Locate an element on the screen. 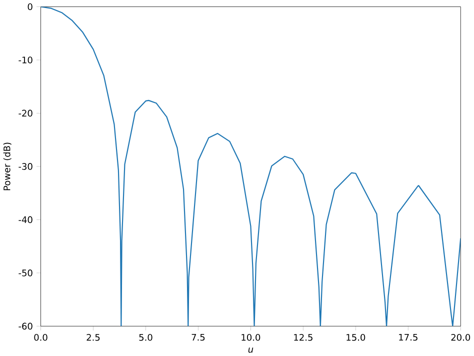 Image resolution: width=474 pixels, height=356 pixels. y-tick-label: -60 is located at coordinates (25, 326).